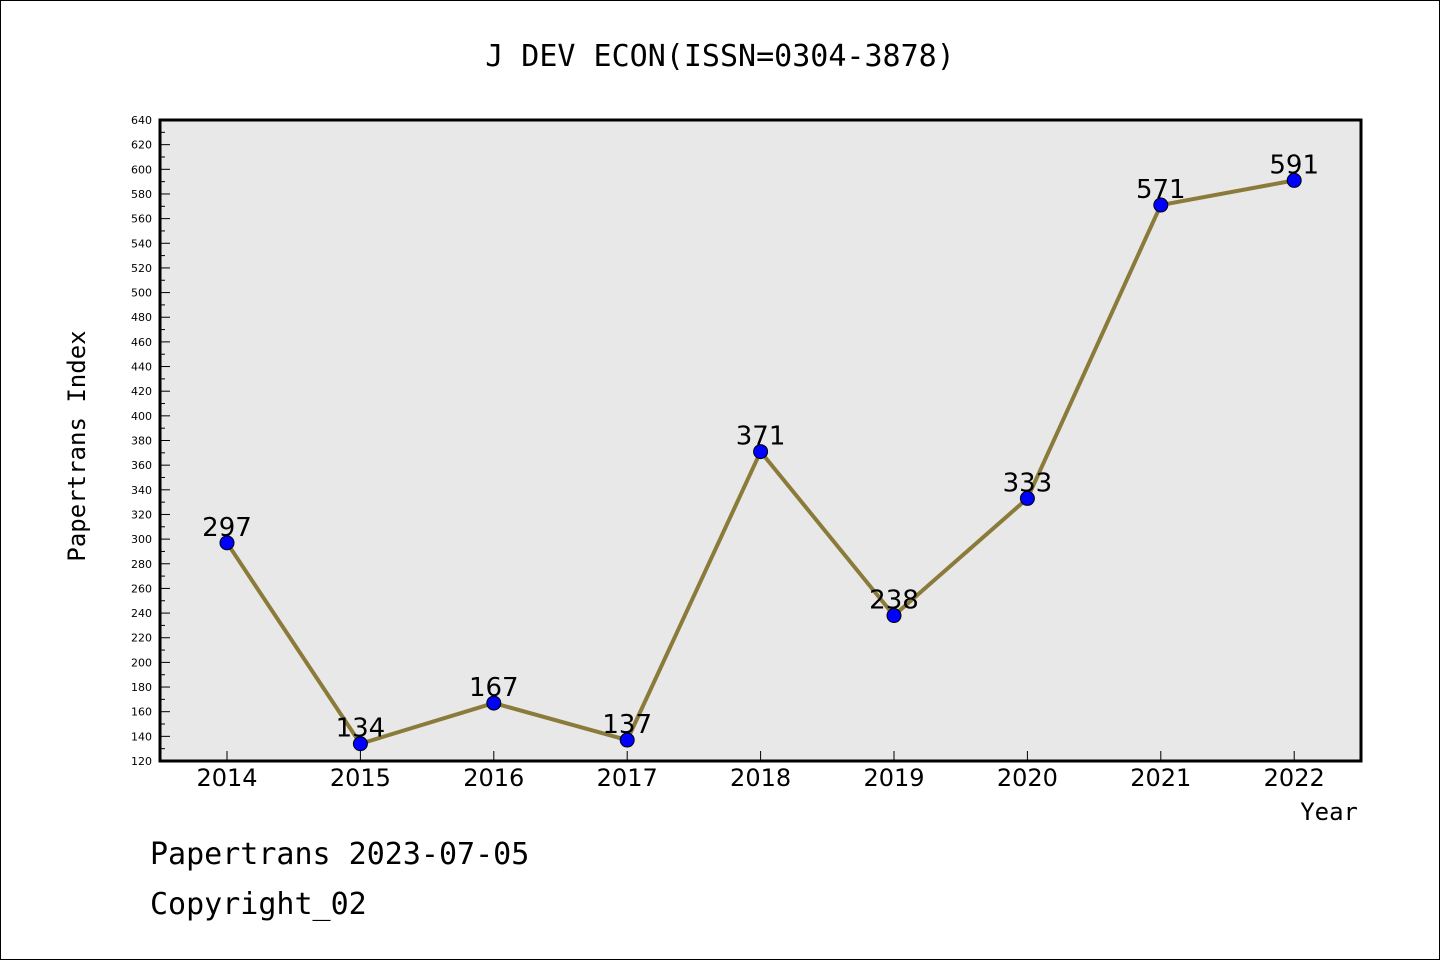 Image resolution: width=1440 pixels, height=960 pixels. I want to click on y-tick-label: 320, so click(141, 514).